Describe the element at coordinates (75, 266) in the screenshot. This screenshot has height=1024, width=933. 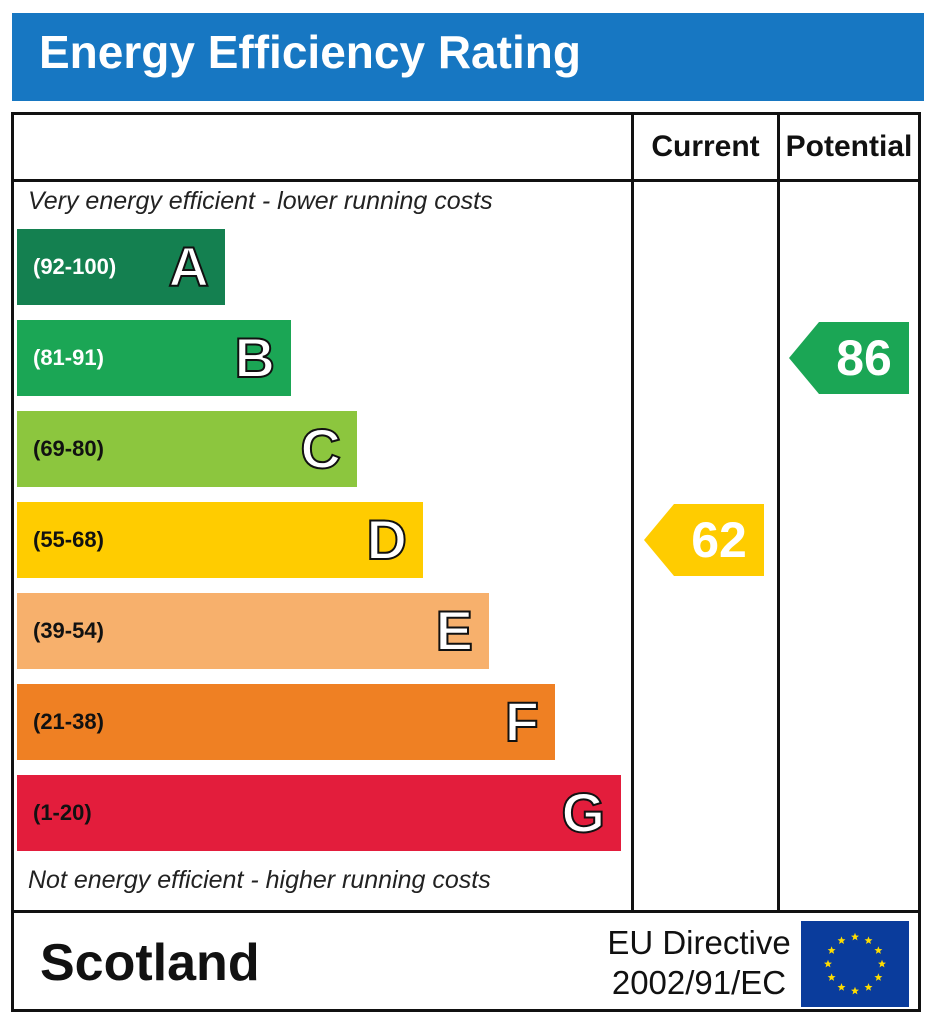
I see `band-range-label: (92-100)` at that location.